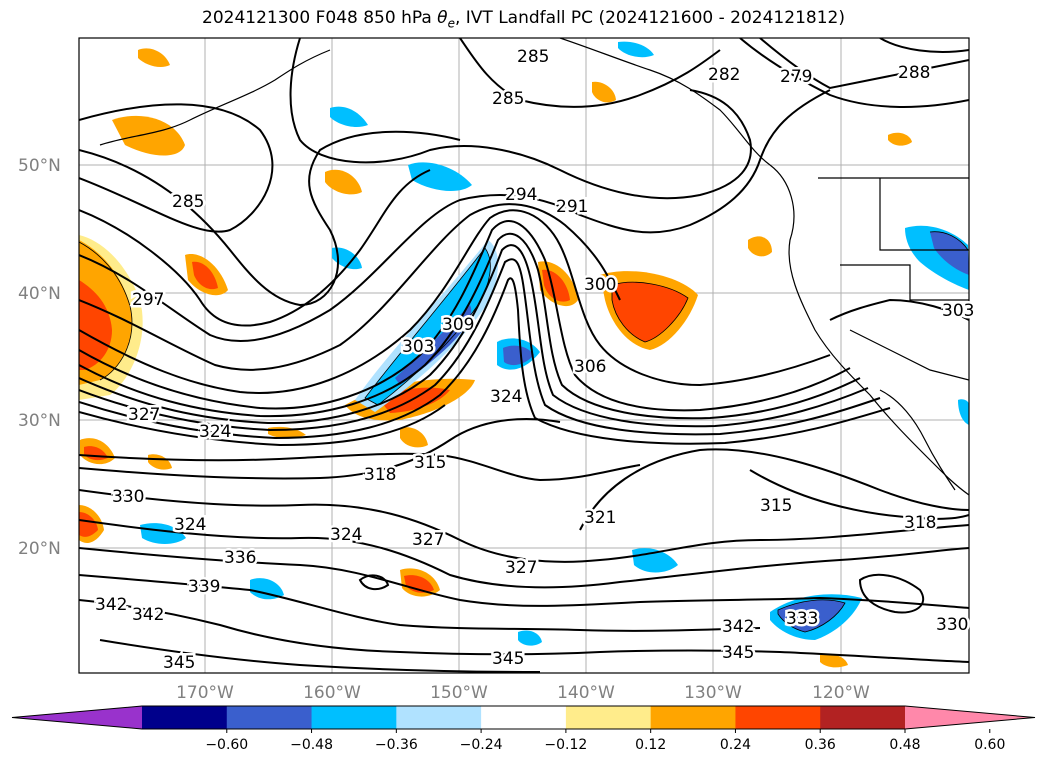 The image size is (1047, 767). Describe the element at coordinates (374, 582) in the screenshot. I see `contour-loop-a` at that location.